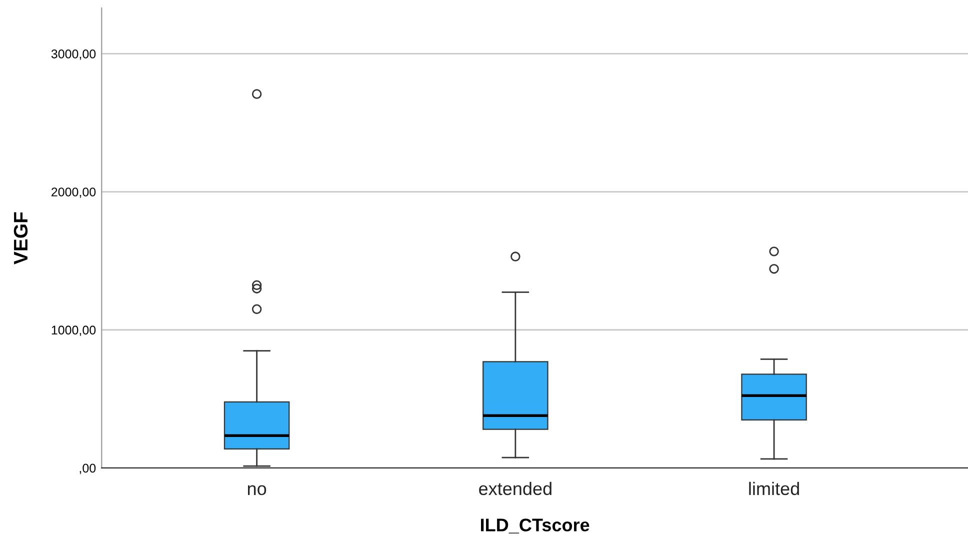 The image size is (968, 541). Describe the element at coordinates (73, 54) in the screenshot. I see `y-tick-label: 3000,00` at that location.